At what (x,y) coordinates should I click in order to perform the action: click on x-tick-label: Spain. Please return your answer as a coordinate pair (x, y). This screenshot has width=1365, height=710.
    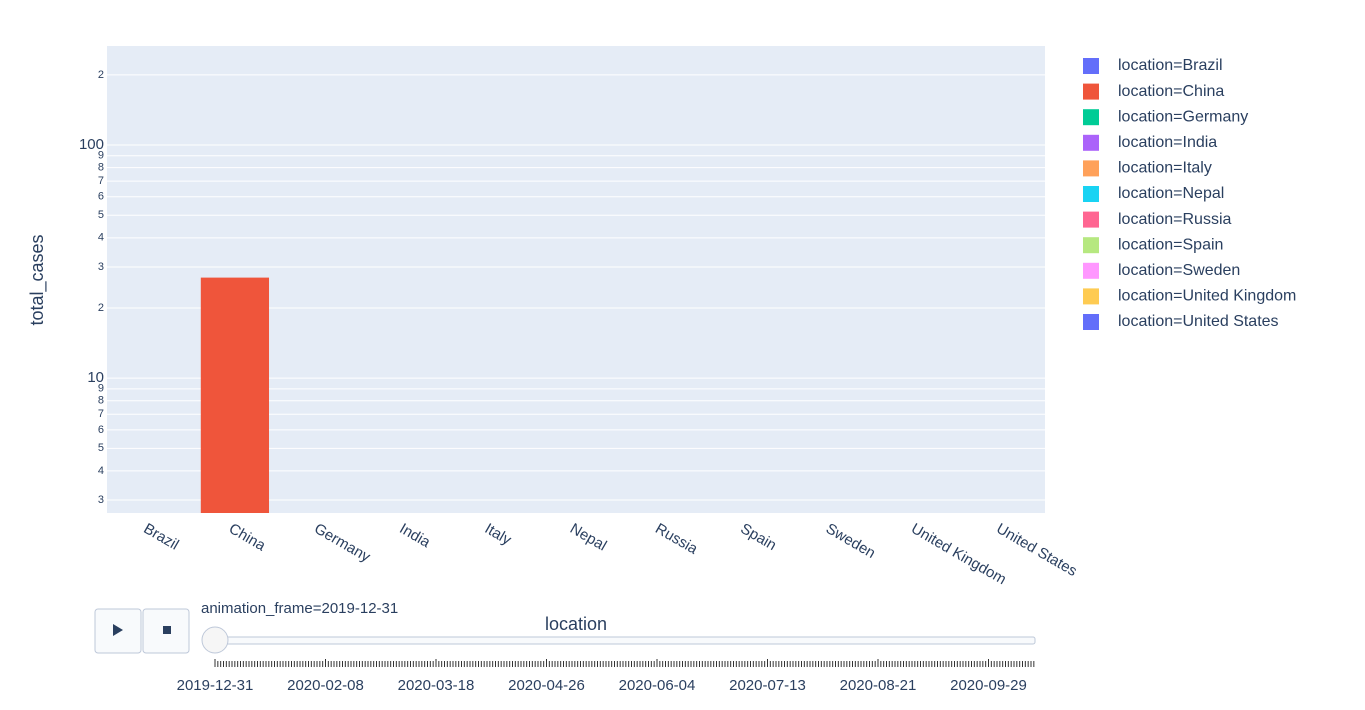
    Looking at the image, I should click on (759, 537).